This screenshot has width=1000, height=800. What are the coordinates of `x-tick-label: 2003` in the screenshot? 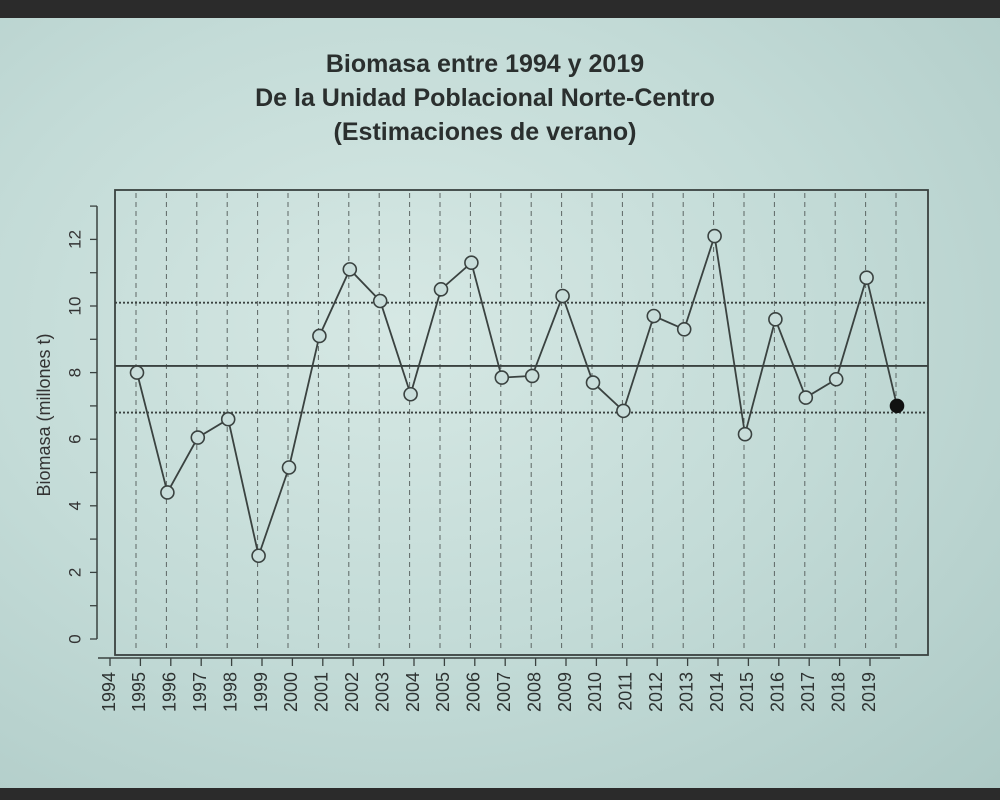 It's located at (382, 692).